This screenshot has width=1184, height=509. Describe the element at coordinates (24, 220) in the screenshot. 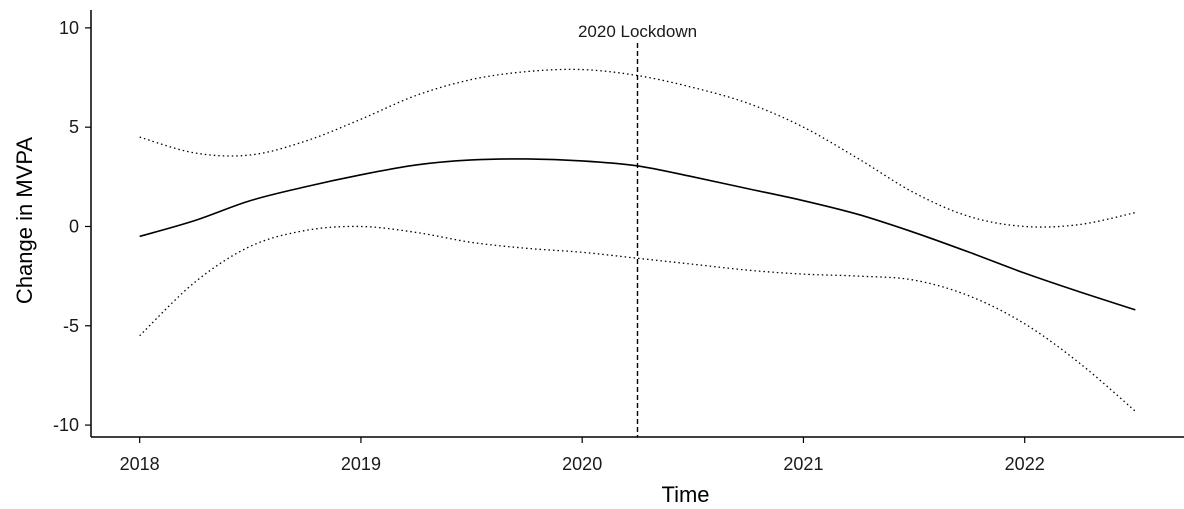

I see `y-axis-title: Change in MVPA` at that location.